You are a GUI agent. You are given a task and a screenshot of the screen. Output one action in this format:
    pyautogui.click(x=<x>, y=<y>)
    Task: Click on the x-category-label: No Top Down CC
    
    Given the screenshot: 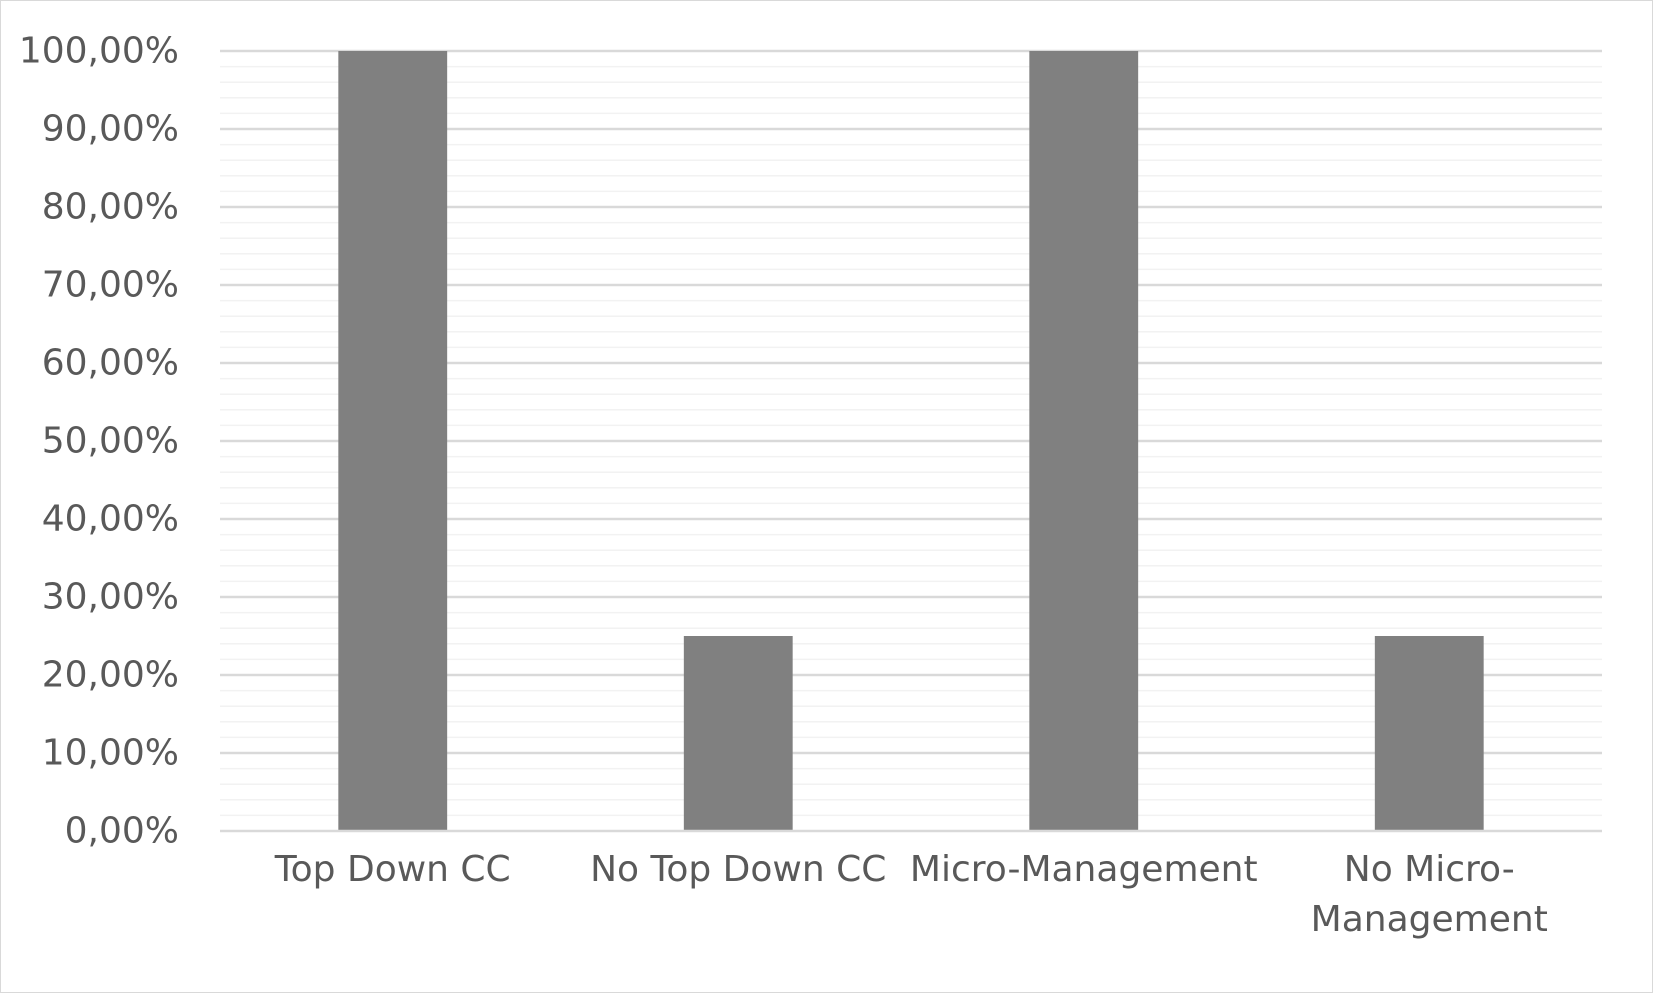 What is the action you would take?
    pyautogui.click(x=738, y=869)
    